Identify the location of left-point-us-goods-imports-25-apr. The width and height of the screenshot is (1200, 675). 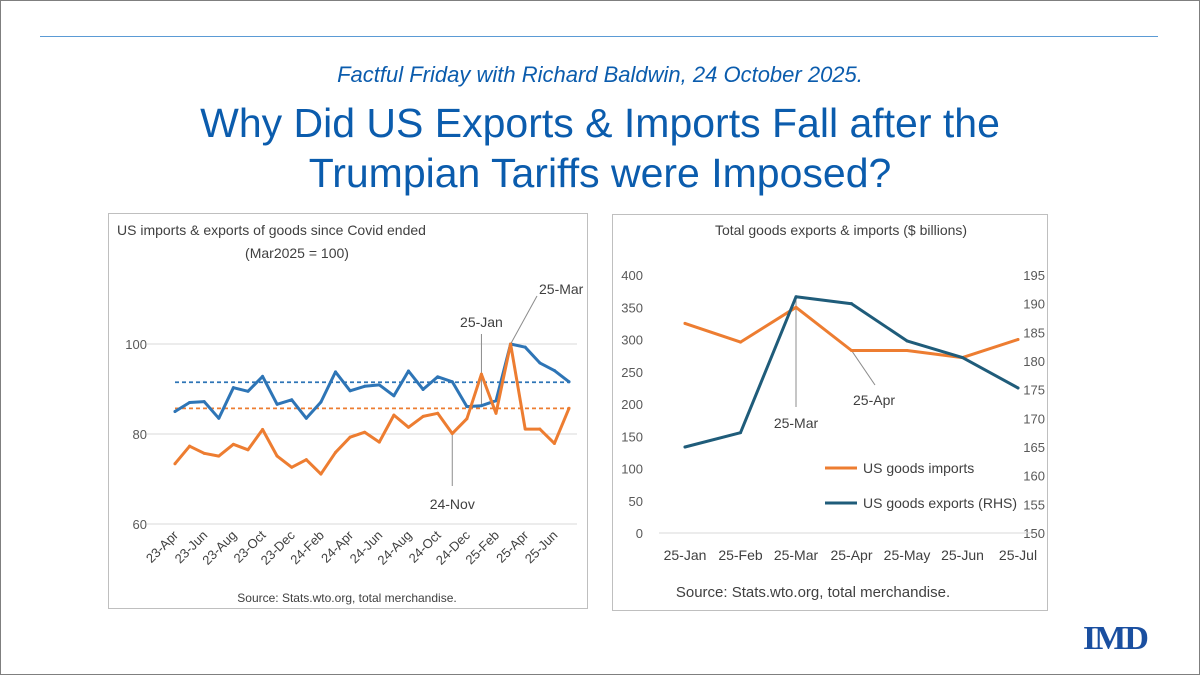
(525, 429).